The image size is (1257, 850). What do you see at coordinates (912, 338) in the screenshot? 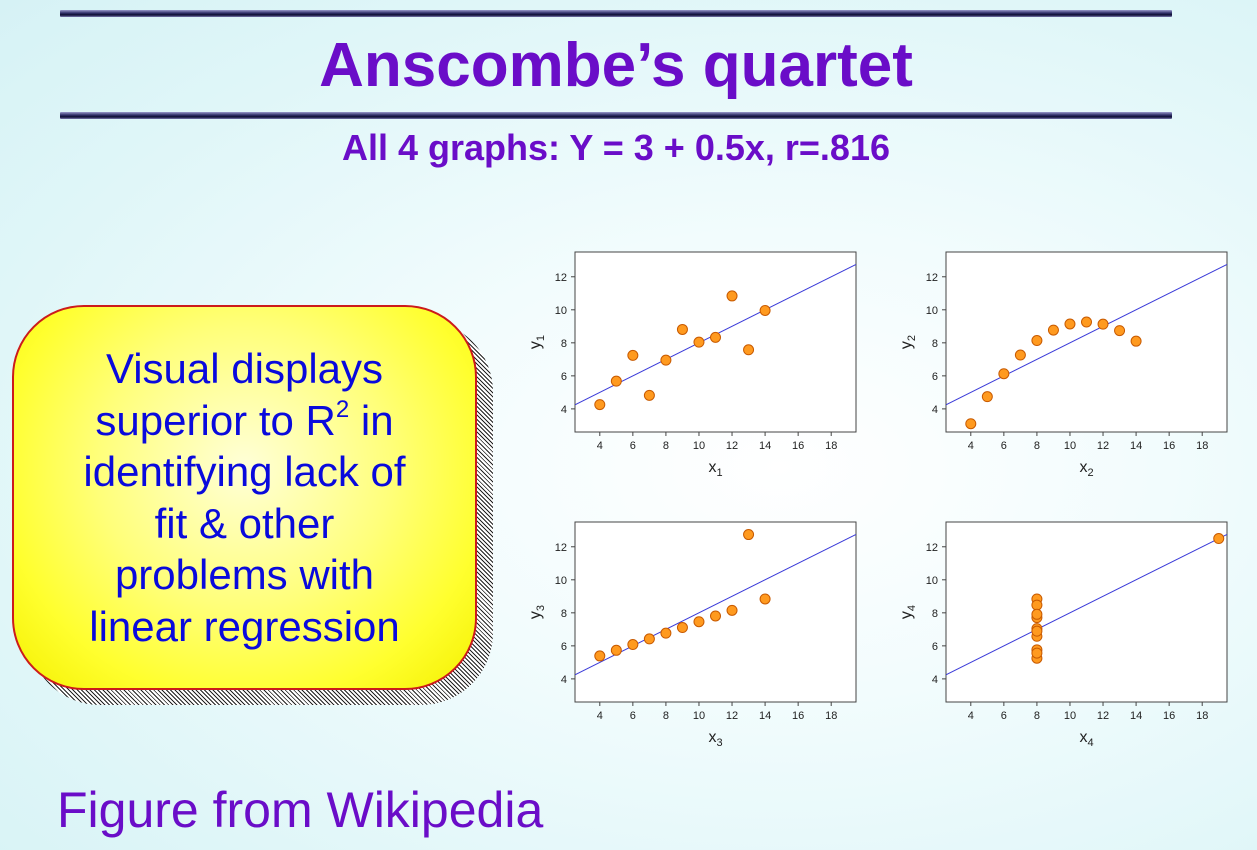
I see `y-axis-label-subscript: 2` at bounding box center [912, 338].